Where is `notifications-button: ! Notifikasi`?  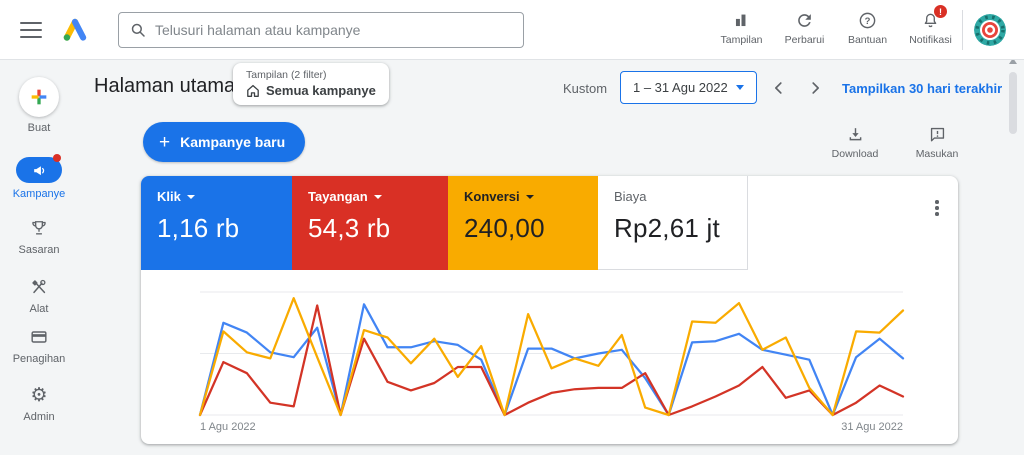
notifications-button: ! Notifikasi is located at coordinates (930, 25).